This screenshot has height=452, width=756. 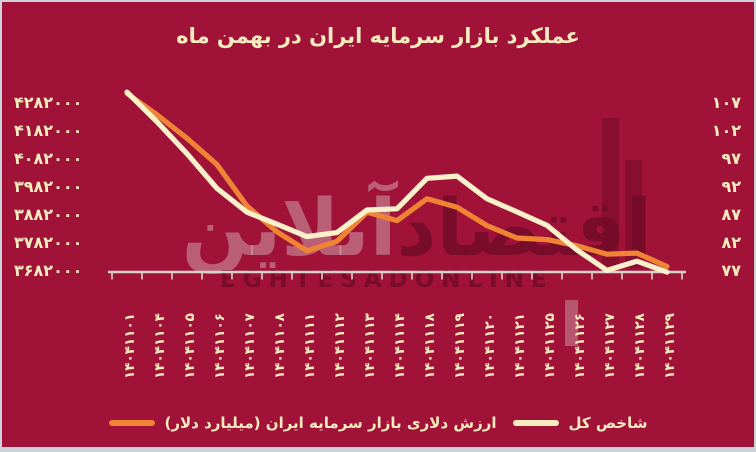 What do you see at coordinates (250, 345) in the screenshot?
I see `x-axis-label: ۱۴۰۴۱۱۰۷` at bounding box center [250, 345].